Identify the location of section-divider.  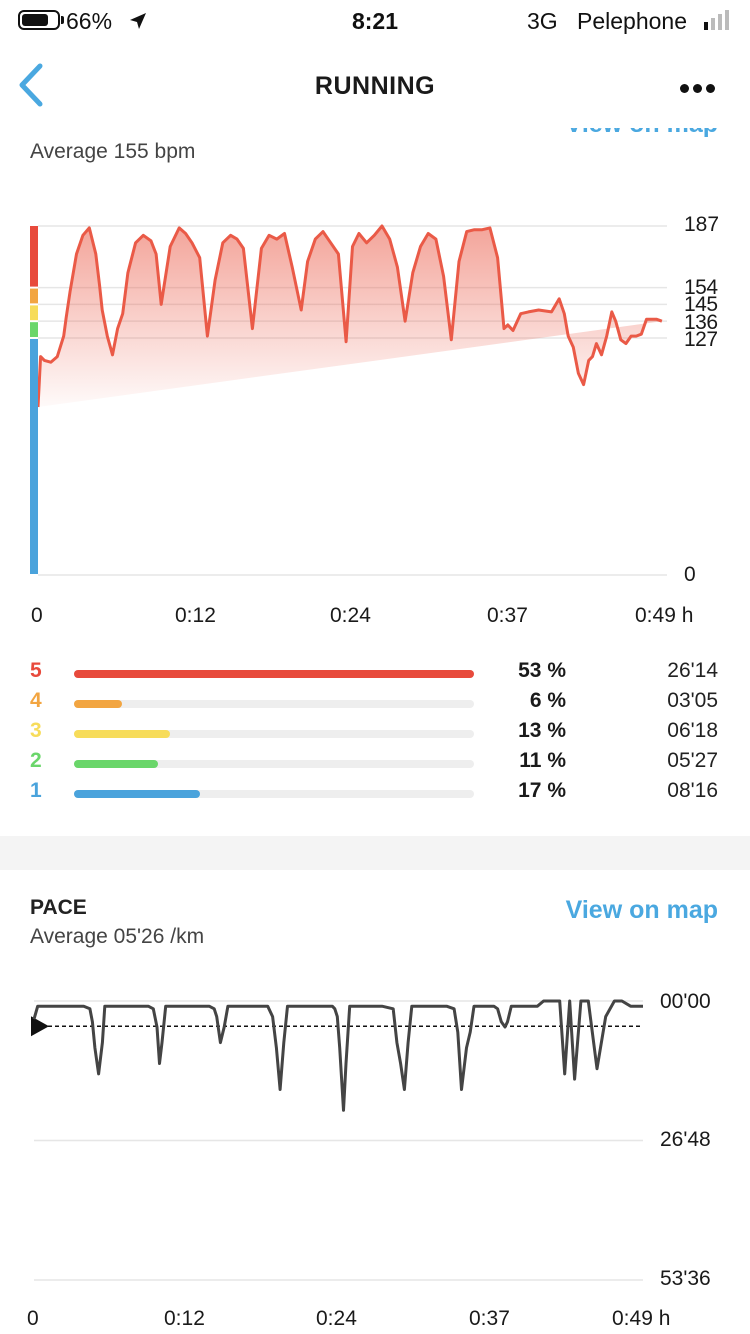
(375, 853).